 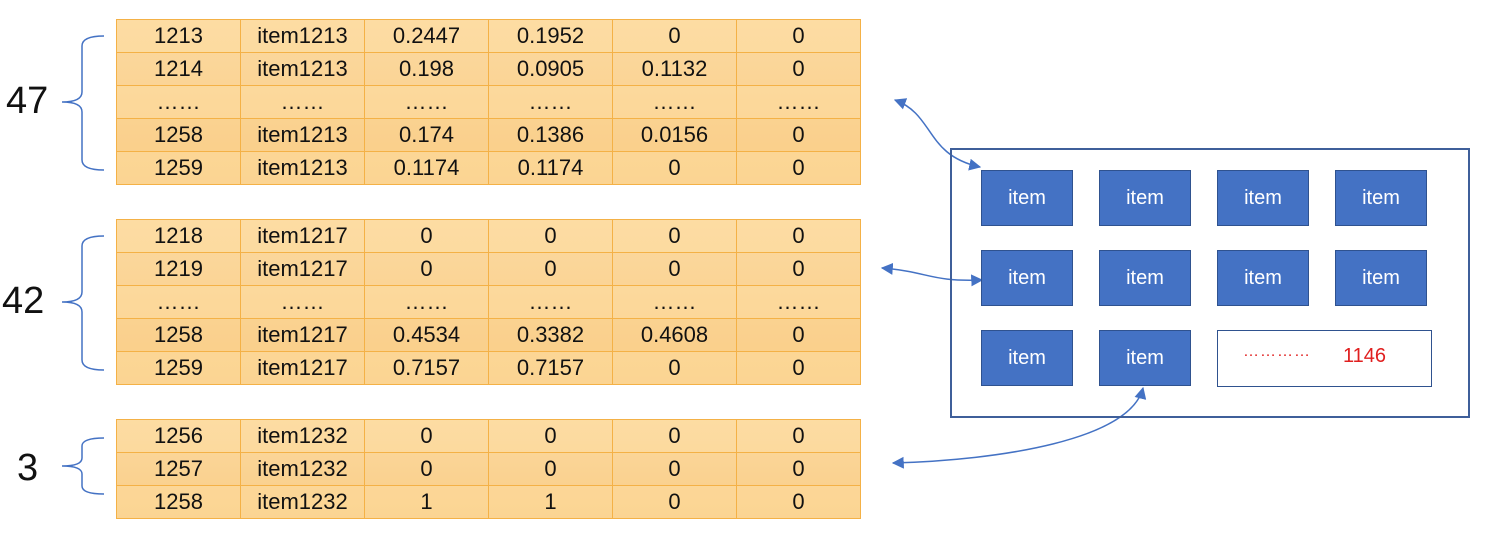 I want to click on table-row: 1258 item1232 1 1 0 0, so click(x=488, y=502).